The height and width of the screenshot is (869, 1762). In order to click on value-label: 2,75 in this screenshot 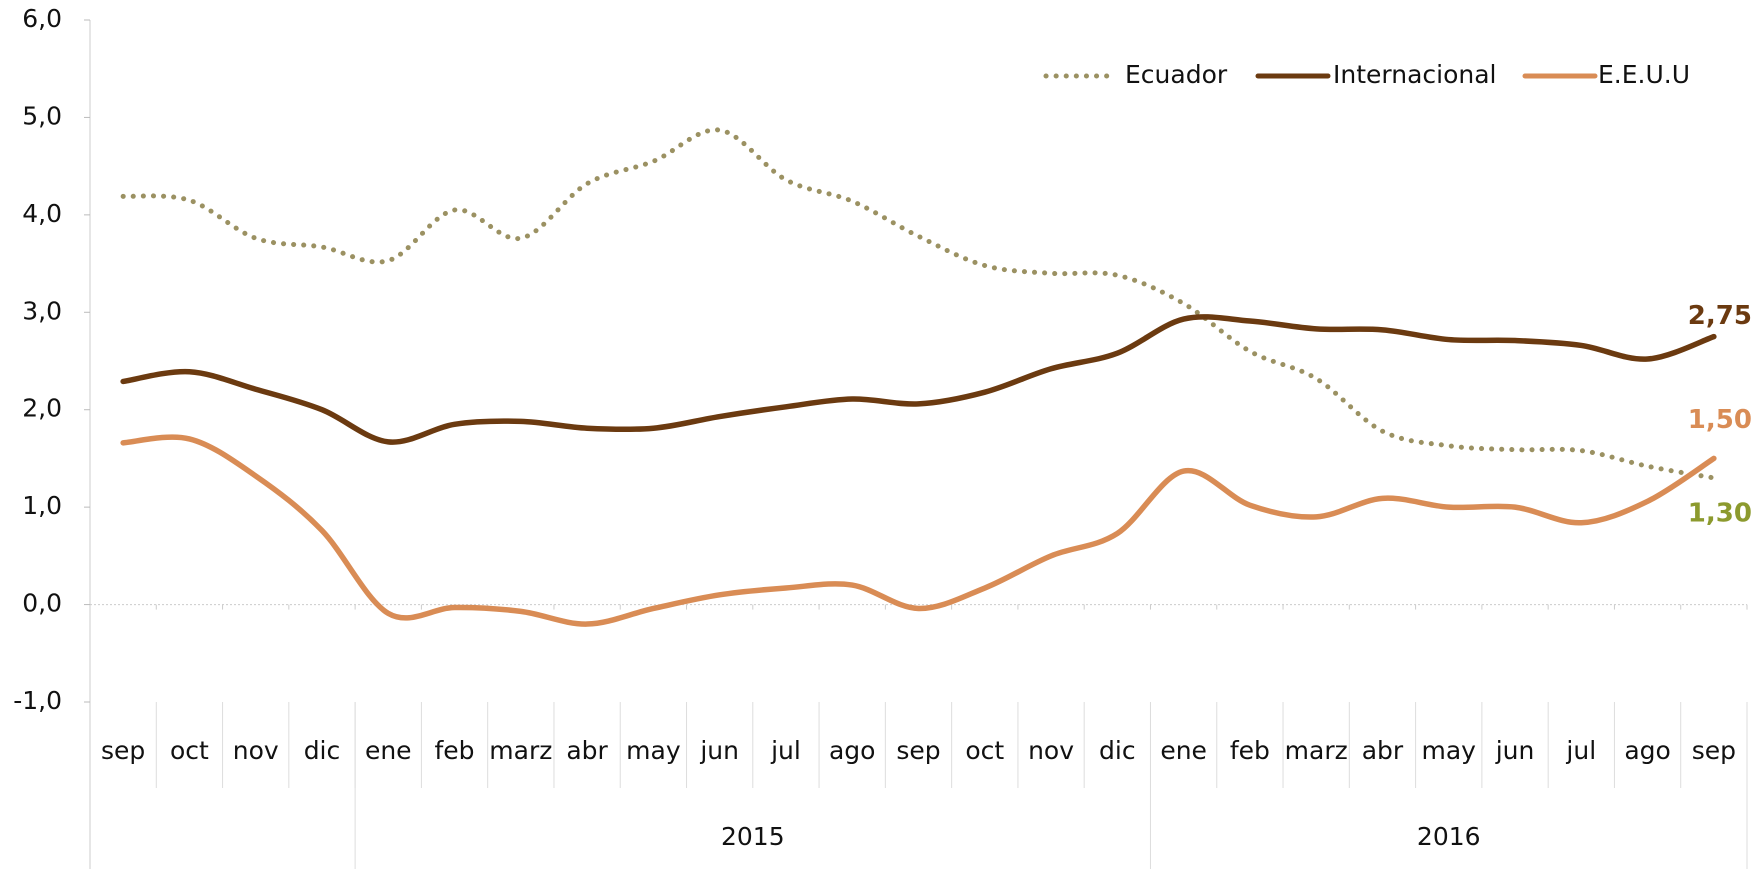, I will do `click(1720, 316)`.